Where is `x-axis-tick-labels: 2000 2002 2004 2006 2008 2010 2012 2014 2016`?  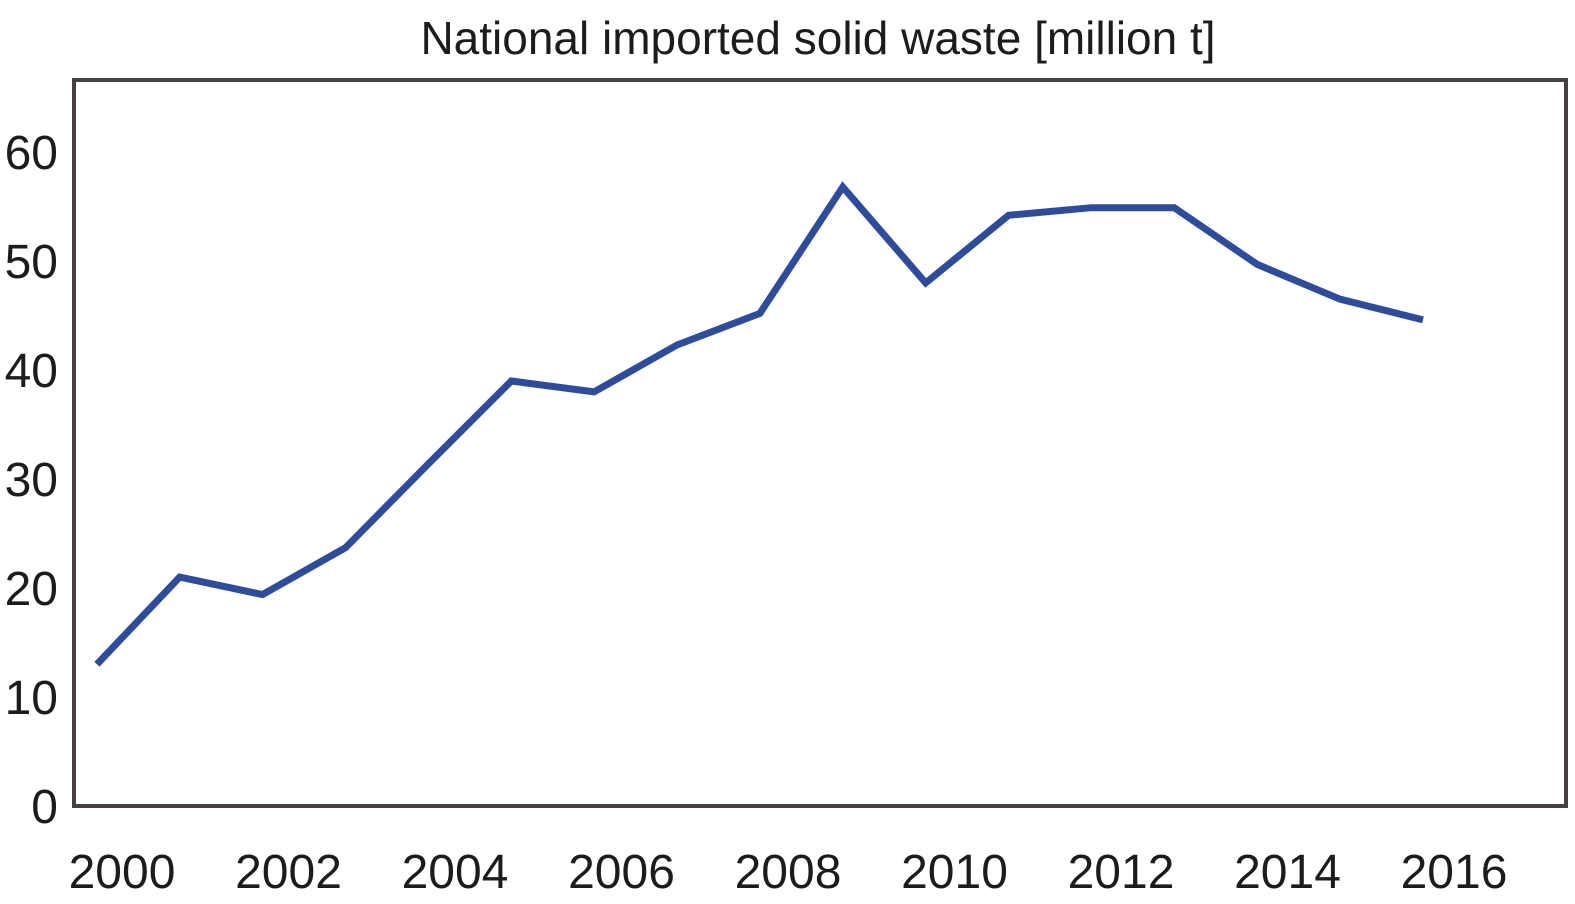
x-axis-tick-labels: 2000 2002 2004 2006 2008 2010 2012 2014 2016 is located at coordinates (788, 872).